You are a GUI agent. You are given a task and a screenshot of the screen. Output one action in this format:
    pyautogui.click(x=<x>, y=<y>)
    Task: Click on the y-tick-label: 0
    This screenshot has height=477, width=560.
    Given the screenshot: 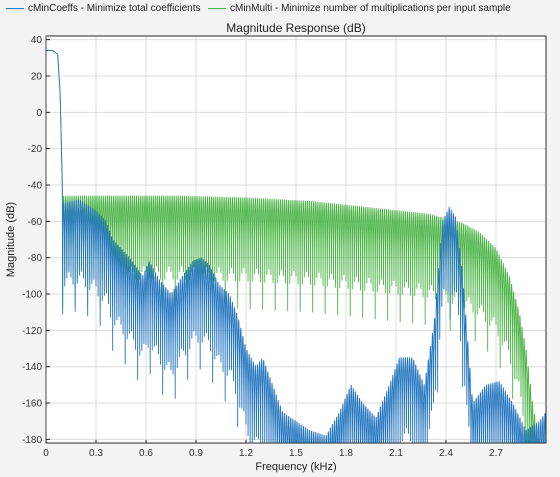 What is the action you would take?
    pyautogui.click(x=39, y=113)
    